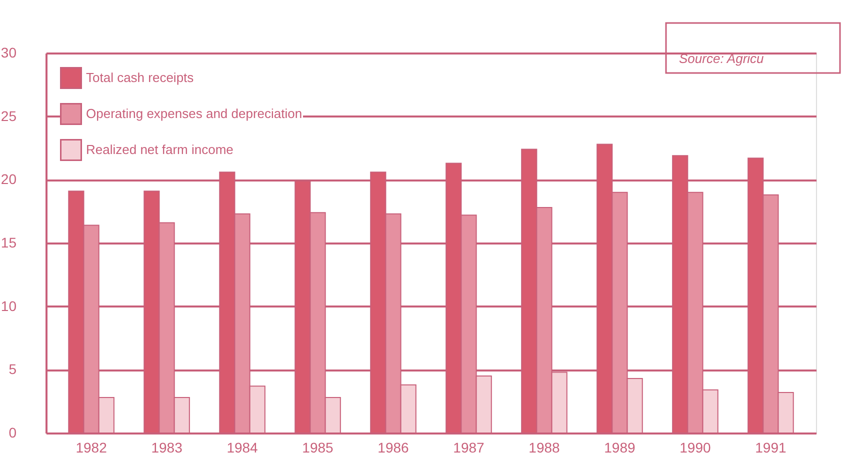 Image resolution: width=857 pixels, height=470 pixels. I want to click on y-tick-label: 5, so click(12, 369).